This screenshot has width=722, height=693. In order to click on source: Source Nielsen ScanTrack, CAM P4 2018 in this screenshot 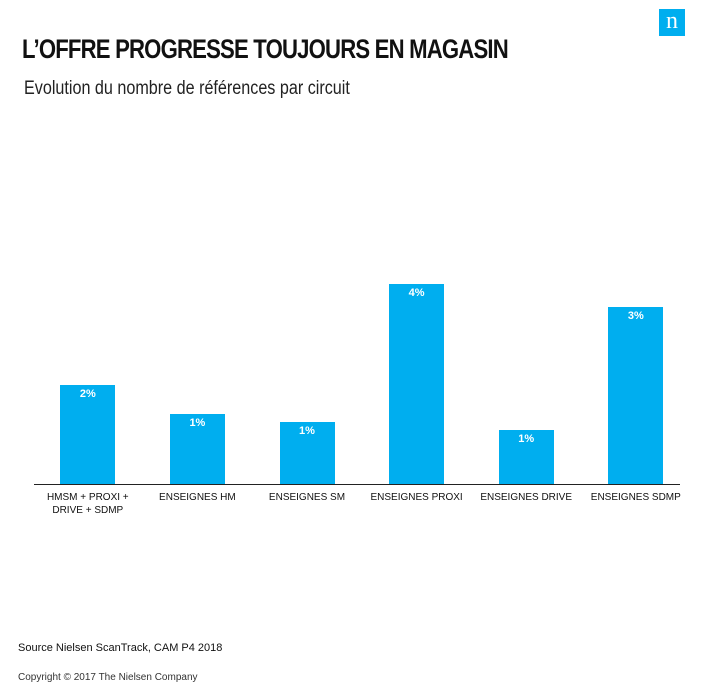, I will do `click(120, 648)`.